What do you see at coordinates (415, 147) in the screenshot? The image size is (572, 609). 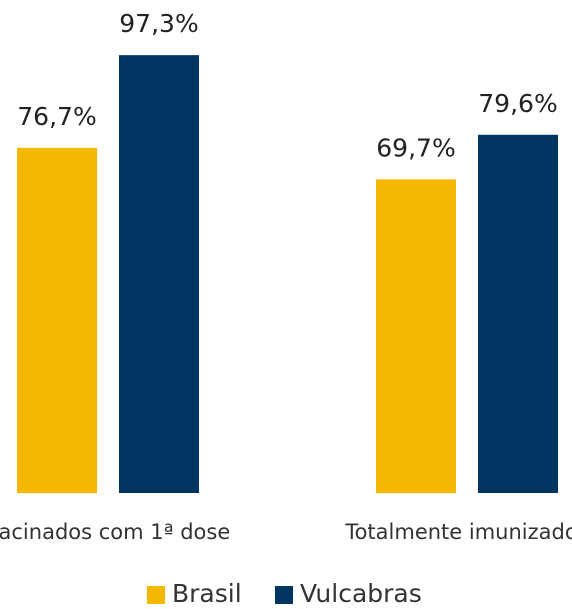 I see `data-label: 69,7%` at bounding box center [415, 147].